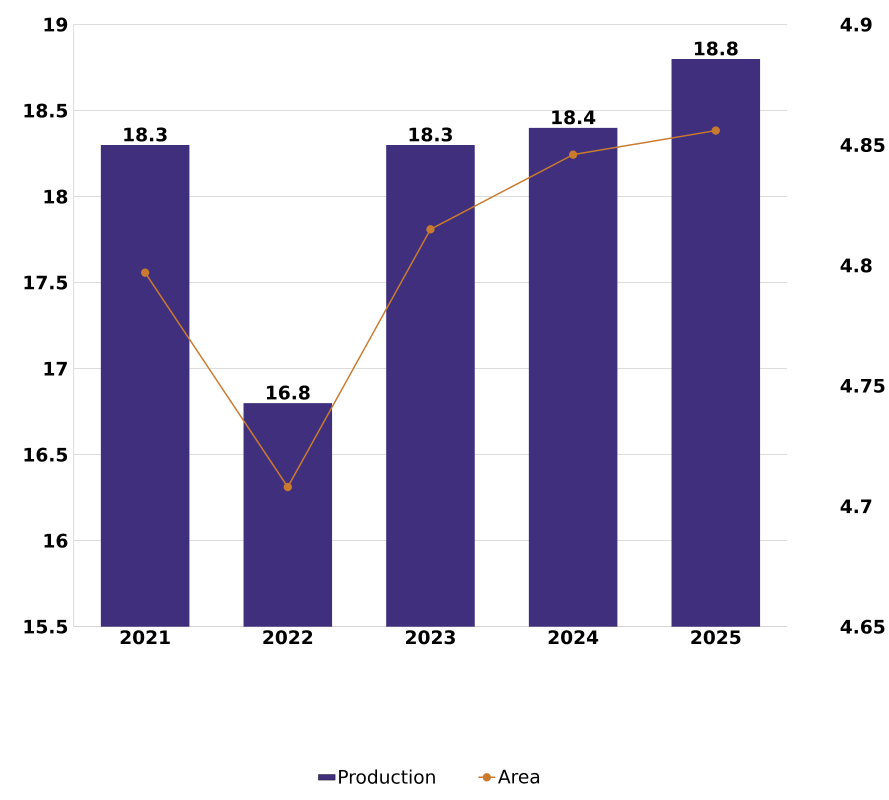 The height and width of the screenshot is (800, 889). What do you see at coordinates (46, 627) in the screenshot?
I see `y-tick-label: 15.5` at bounding box center [46, 627].